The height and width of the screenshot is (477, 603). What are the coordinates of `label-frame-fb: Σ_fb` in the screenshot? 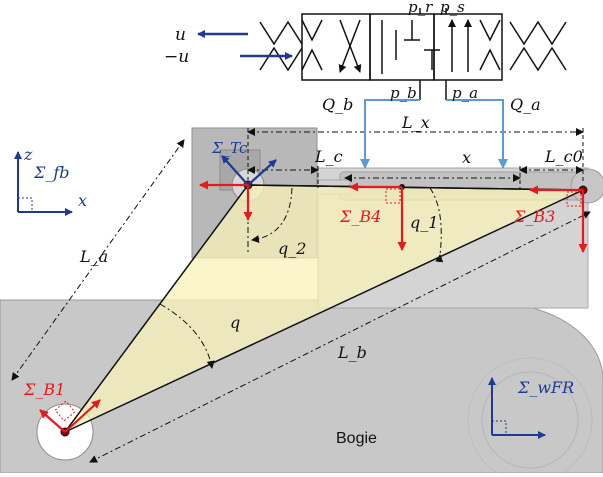 It's located at (51, 172).